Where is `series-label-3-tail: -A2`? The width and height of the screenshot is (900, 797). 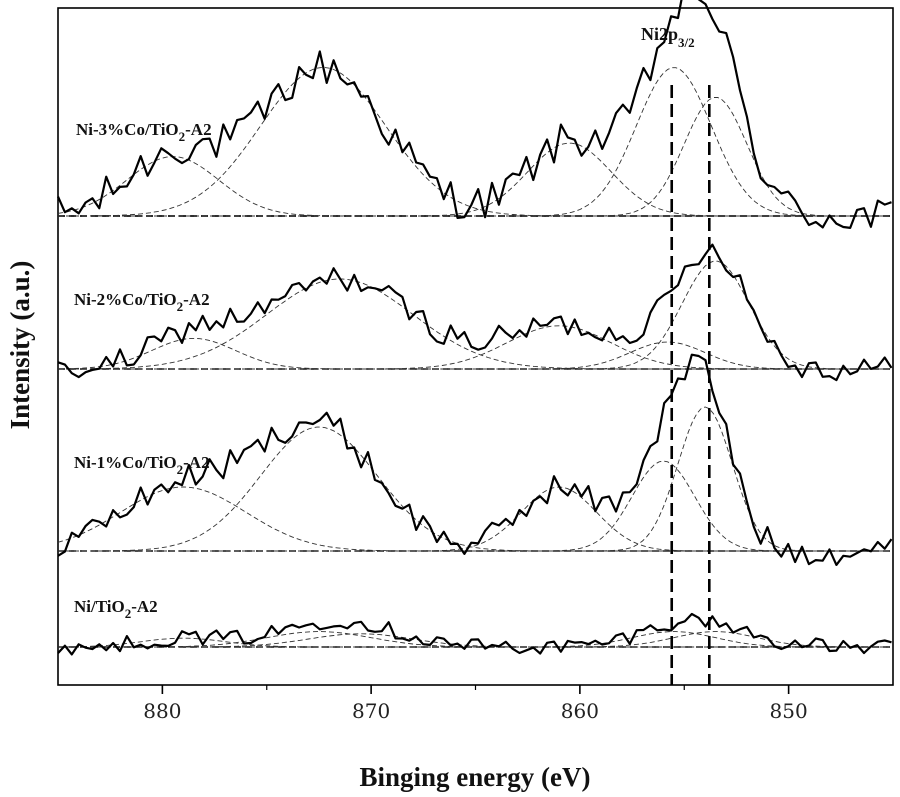 series-label-3-tail: -A2 is located at coordinates (196, 462).